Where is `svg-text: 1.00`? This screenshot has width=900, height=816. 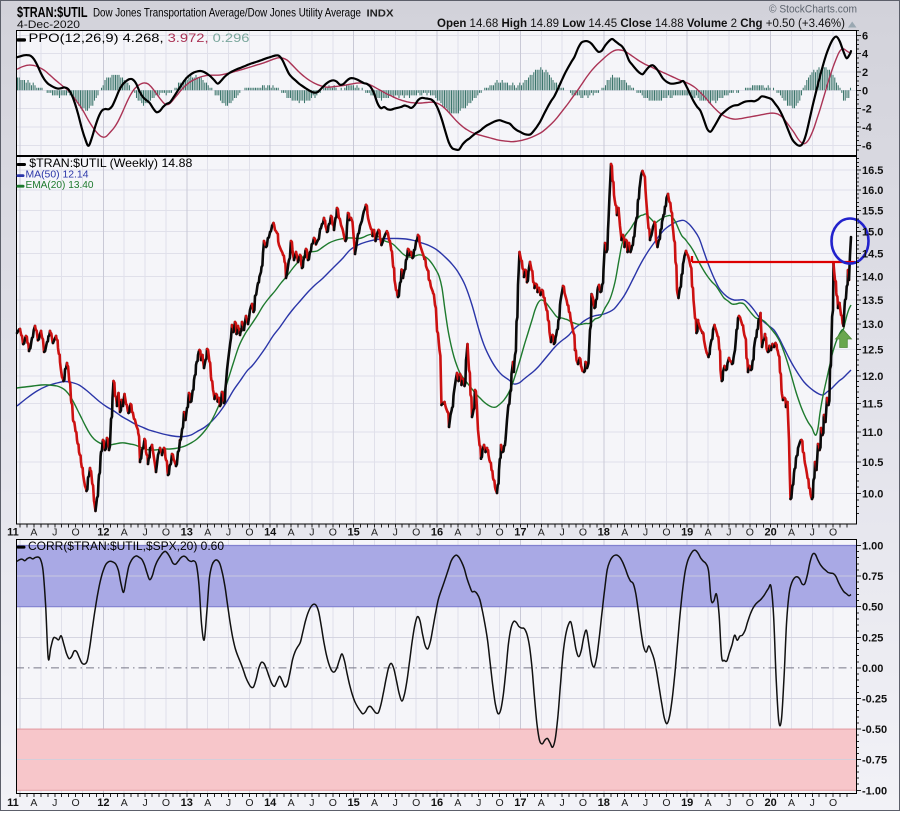
svg-text: 1.00 is located at coordinates (872, 547).